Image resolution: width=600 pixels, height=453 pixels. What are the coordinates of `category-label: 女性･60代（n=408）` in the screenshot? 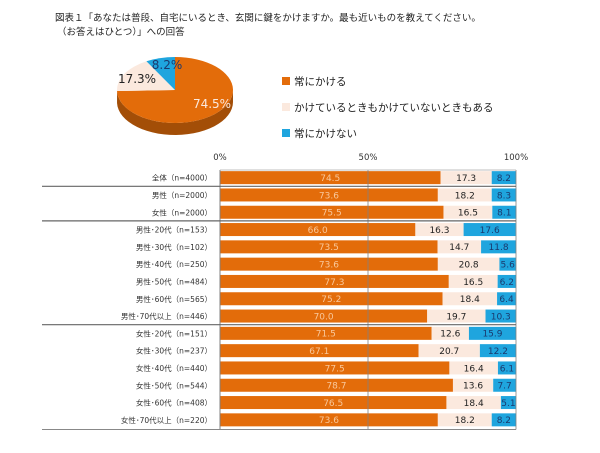 It's located at (174, 403).